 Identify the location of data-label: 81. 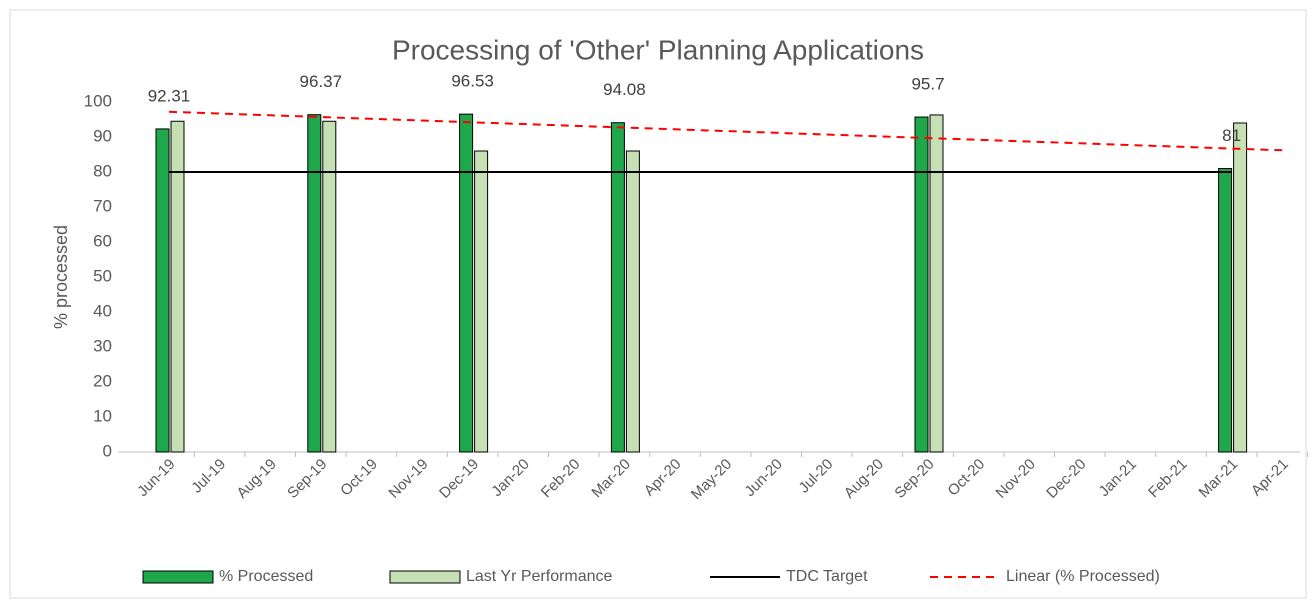
(1231, 135).